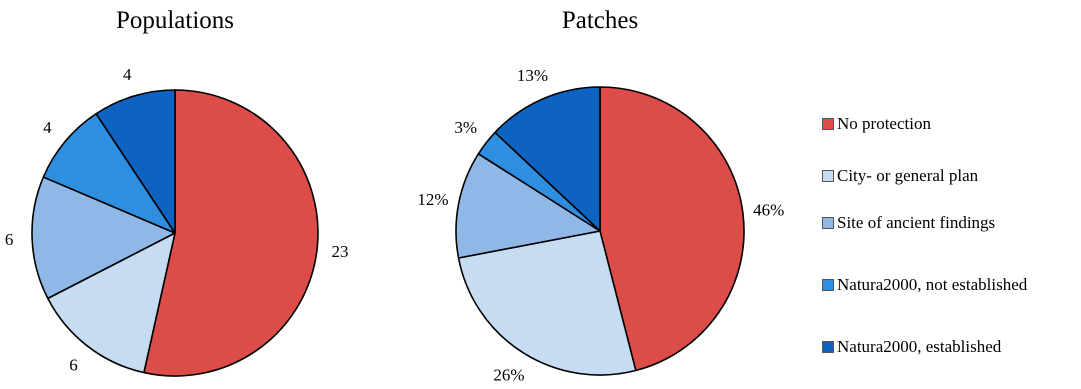  What do you see at coordinates (340, 251) in the screenshot?
I see `data-label-populations-no-protection: 23` at bounding box center [340, 251].